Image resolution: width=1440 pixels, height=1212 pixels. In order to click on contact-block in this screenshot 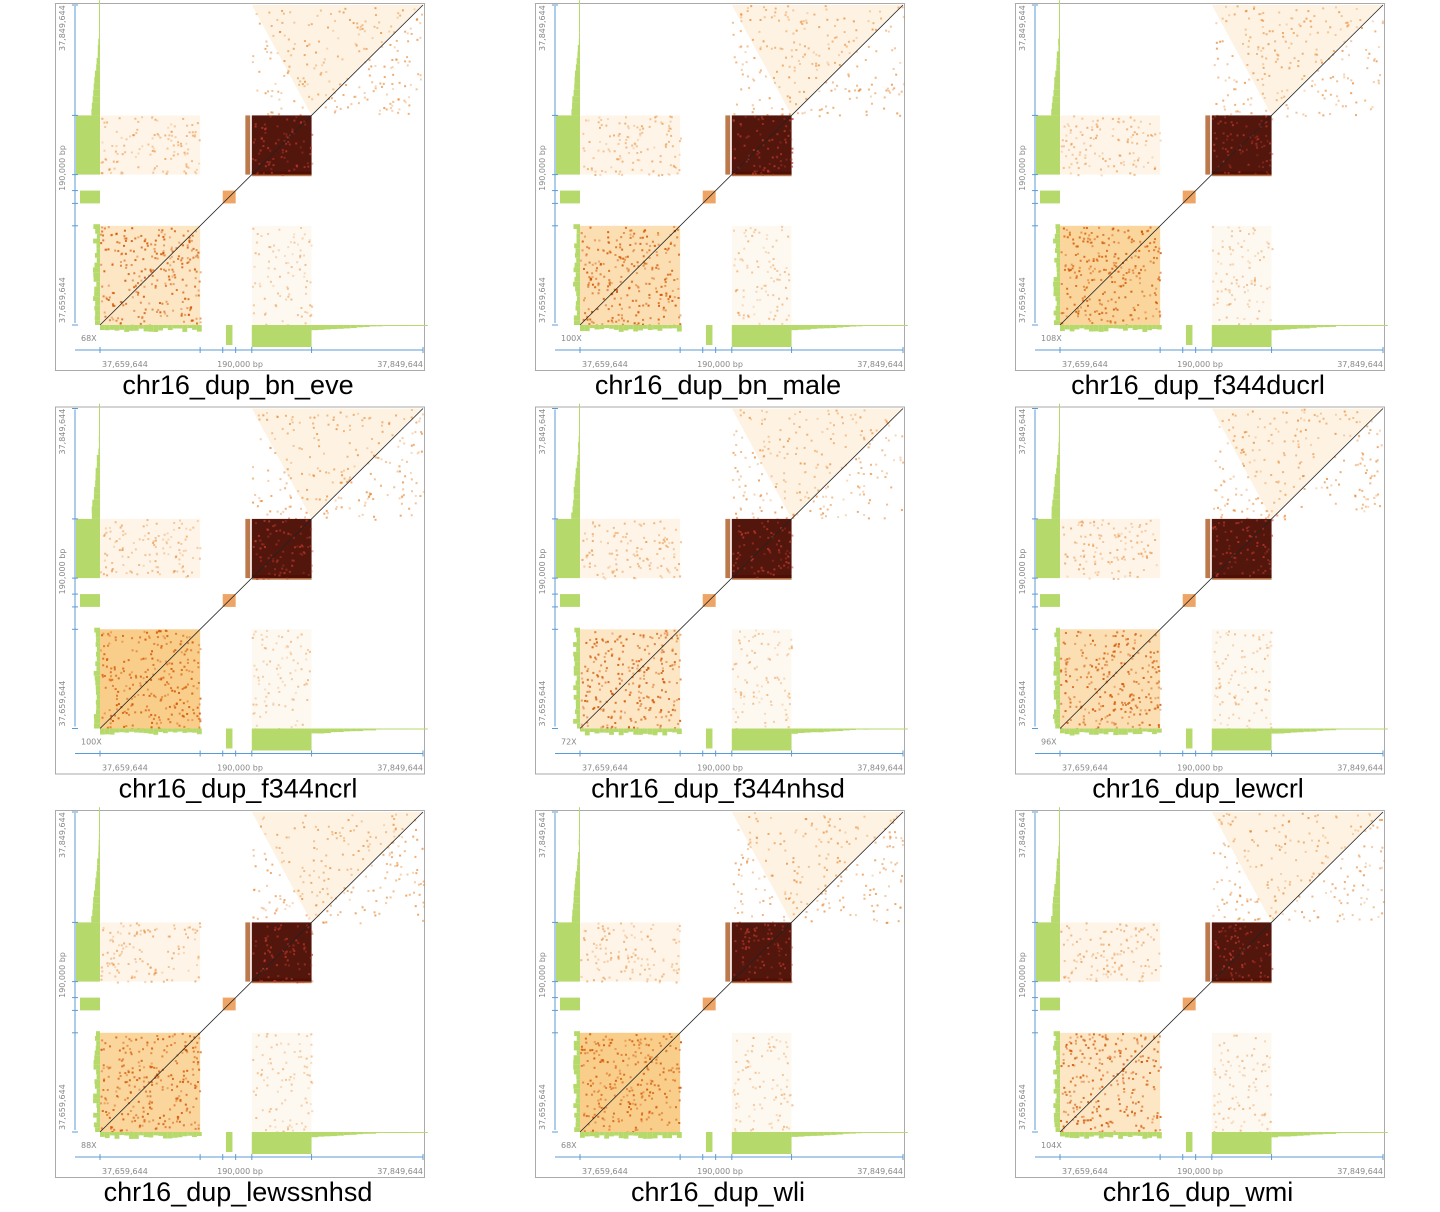, I will do `click(281, 679)`.